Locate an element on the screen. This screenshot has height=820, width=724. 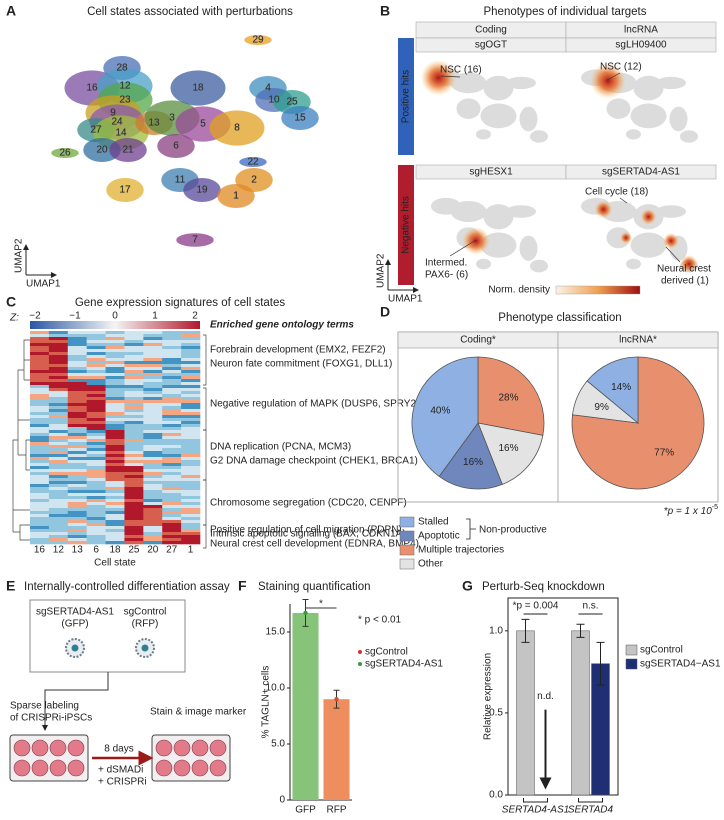
axis-label: UMAP1 is located at coordinates (405, 299).